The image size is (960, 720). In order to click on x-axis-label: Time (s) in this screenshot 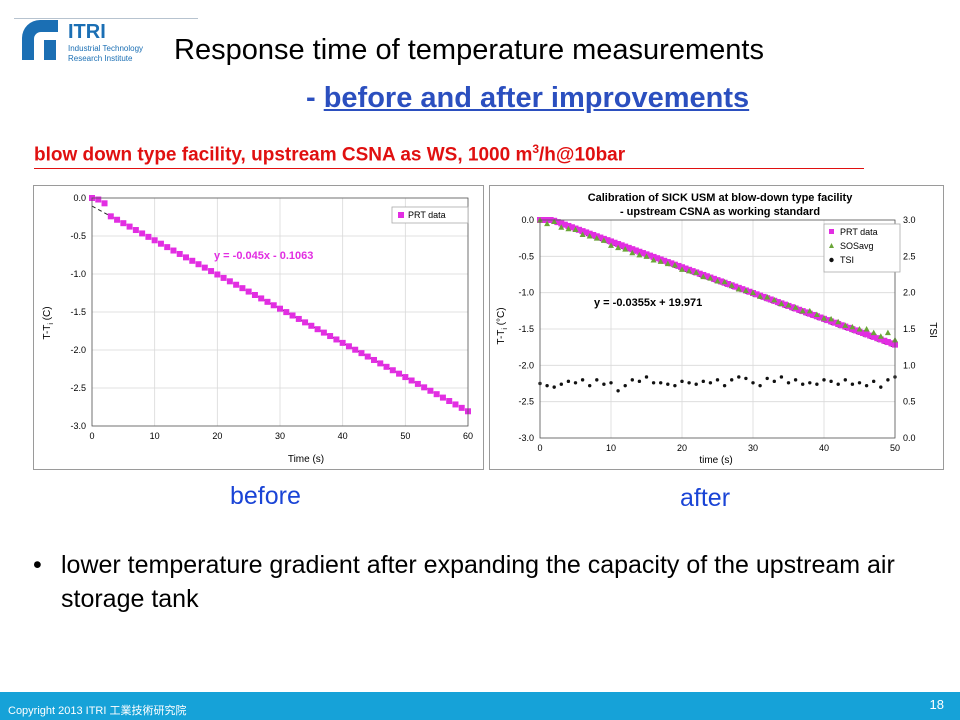, I will do `click(306, 459)`.